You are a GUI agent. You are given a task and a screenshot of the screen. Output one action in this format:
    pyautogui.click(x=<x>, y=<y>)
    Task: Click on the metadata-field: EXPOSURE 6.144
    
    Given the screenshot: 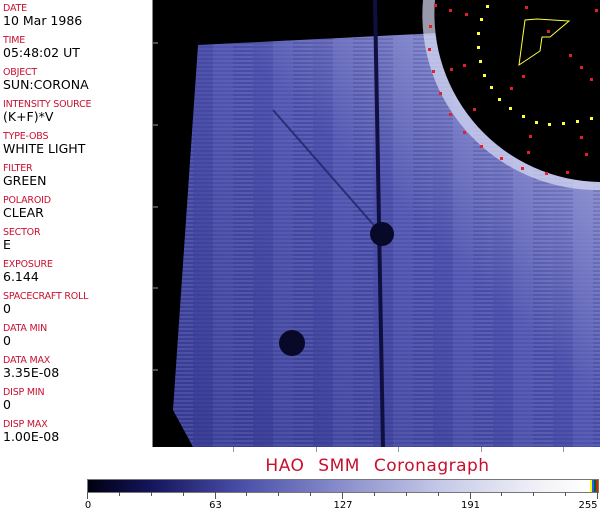 What is the action you would take?
    pyautogui.click(x=28, y=271)
    